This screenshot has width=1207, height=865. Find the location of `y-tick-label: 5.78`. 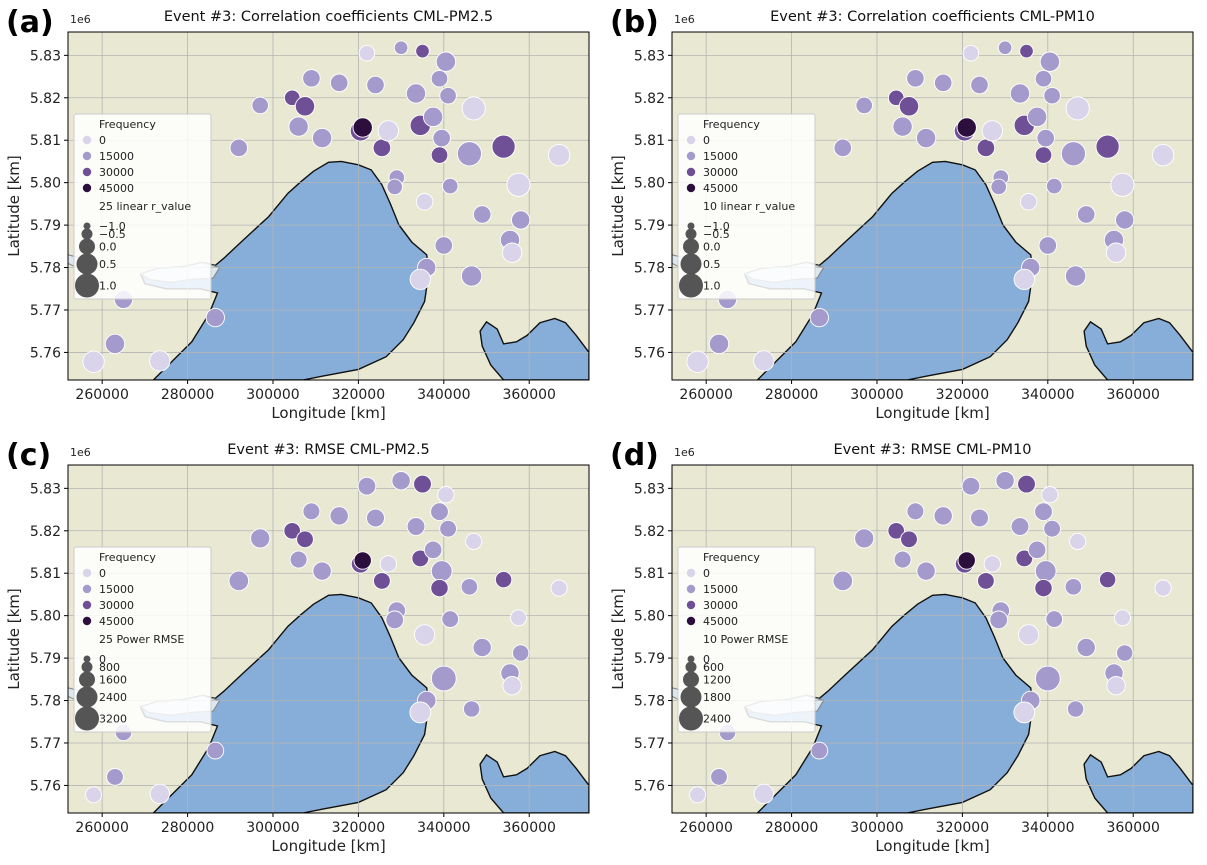

y-tick-label: 5.78 is located at coordinates (45, 269).